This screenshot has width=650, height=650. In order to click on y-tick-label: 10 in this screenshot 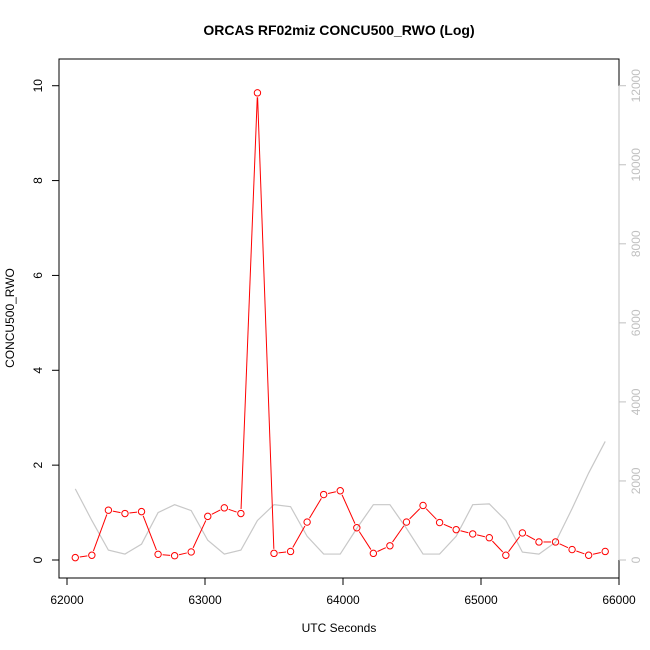, I will do `click(38, 86)`.